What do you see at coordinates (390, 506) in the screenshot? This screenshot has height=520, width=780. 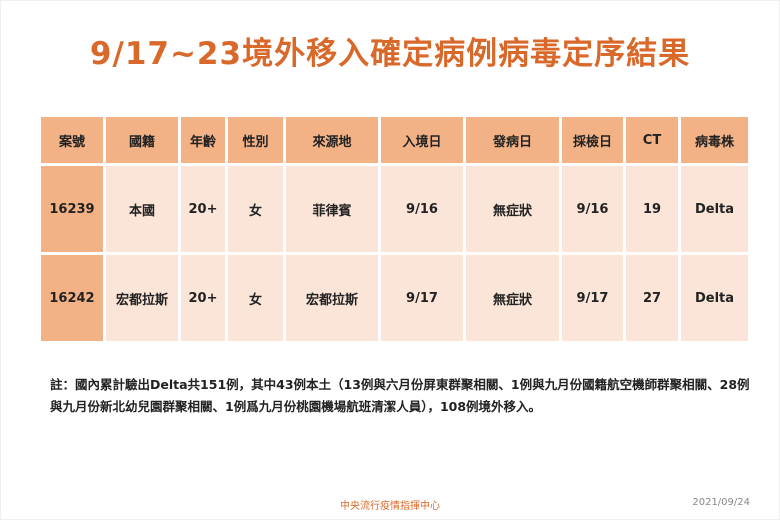 I see `footer-organization: 中央流行疫情指揮中心` at bounding box center [390, 506].